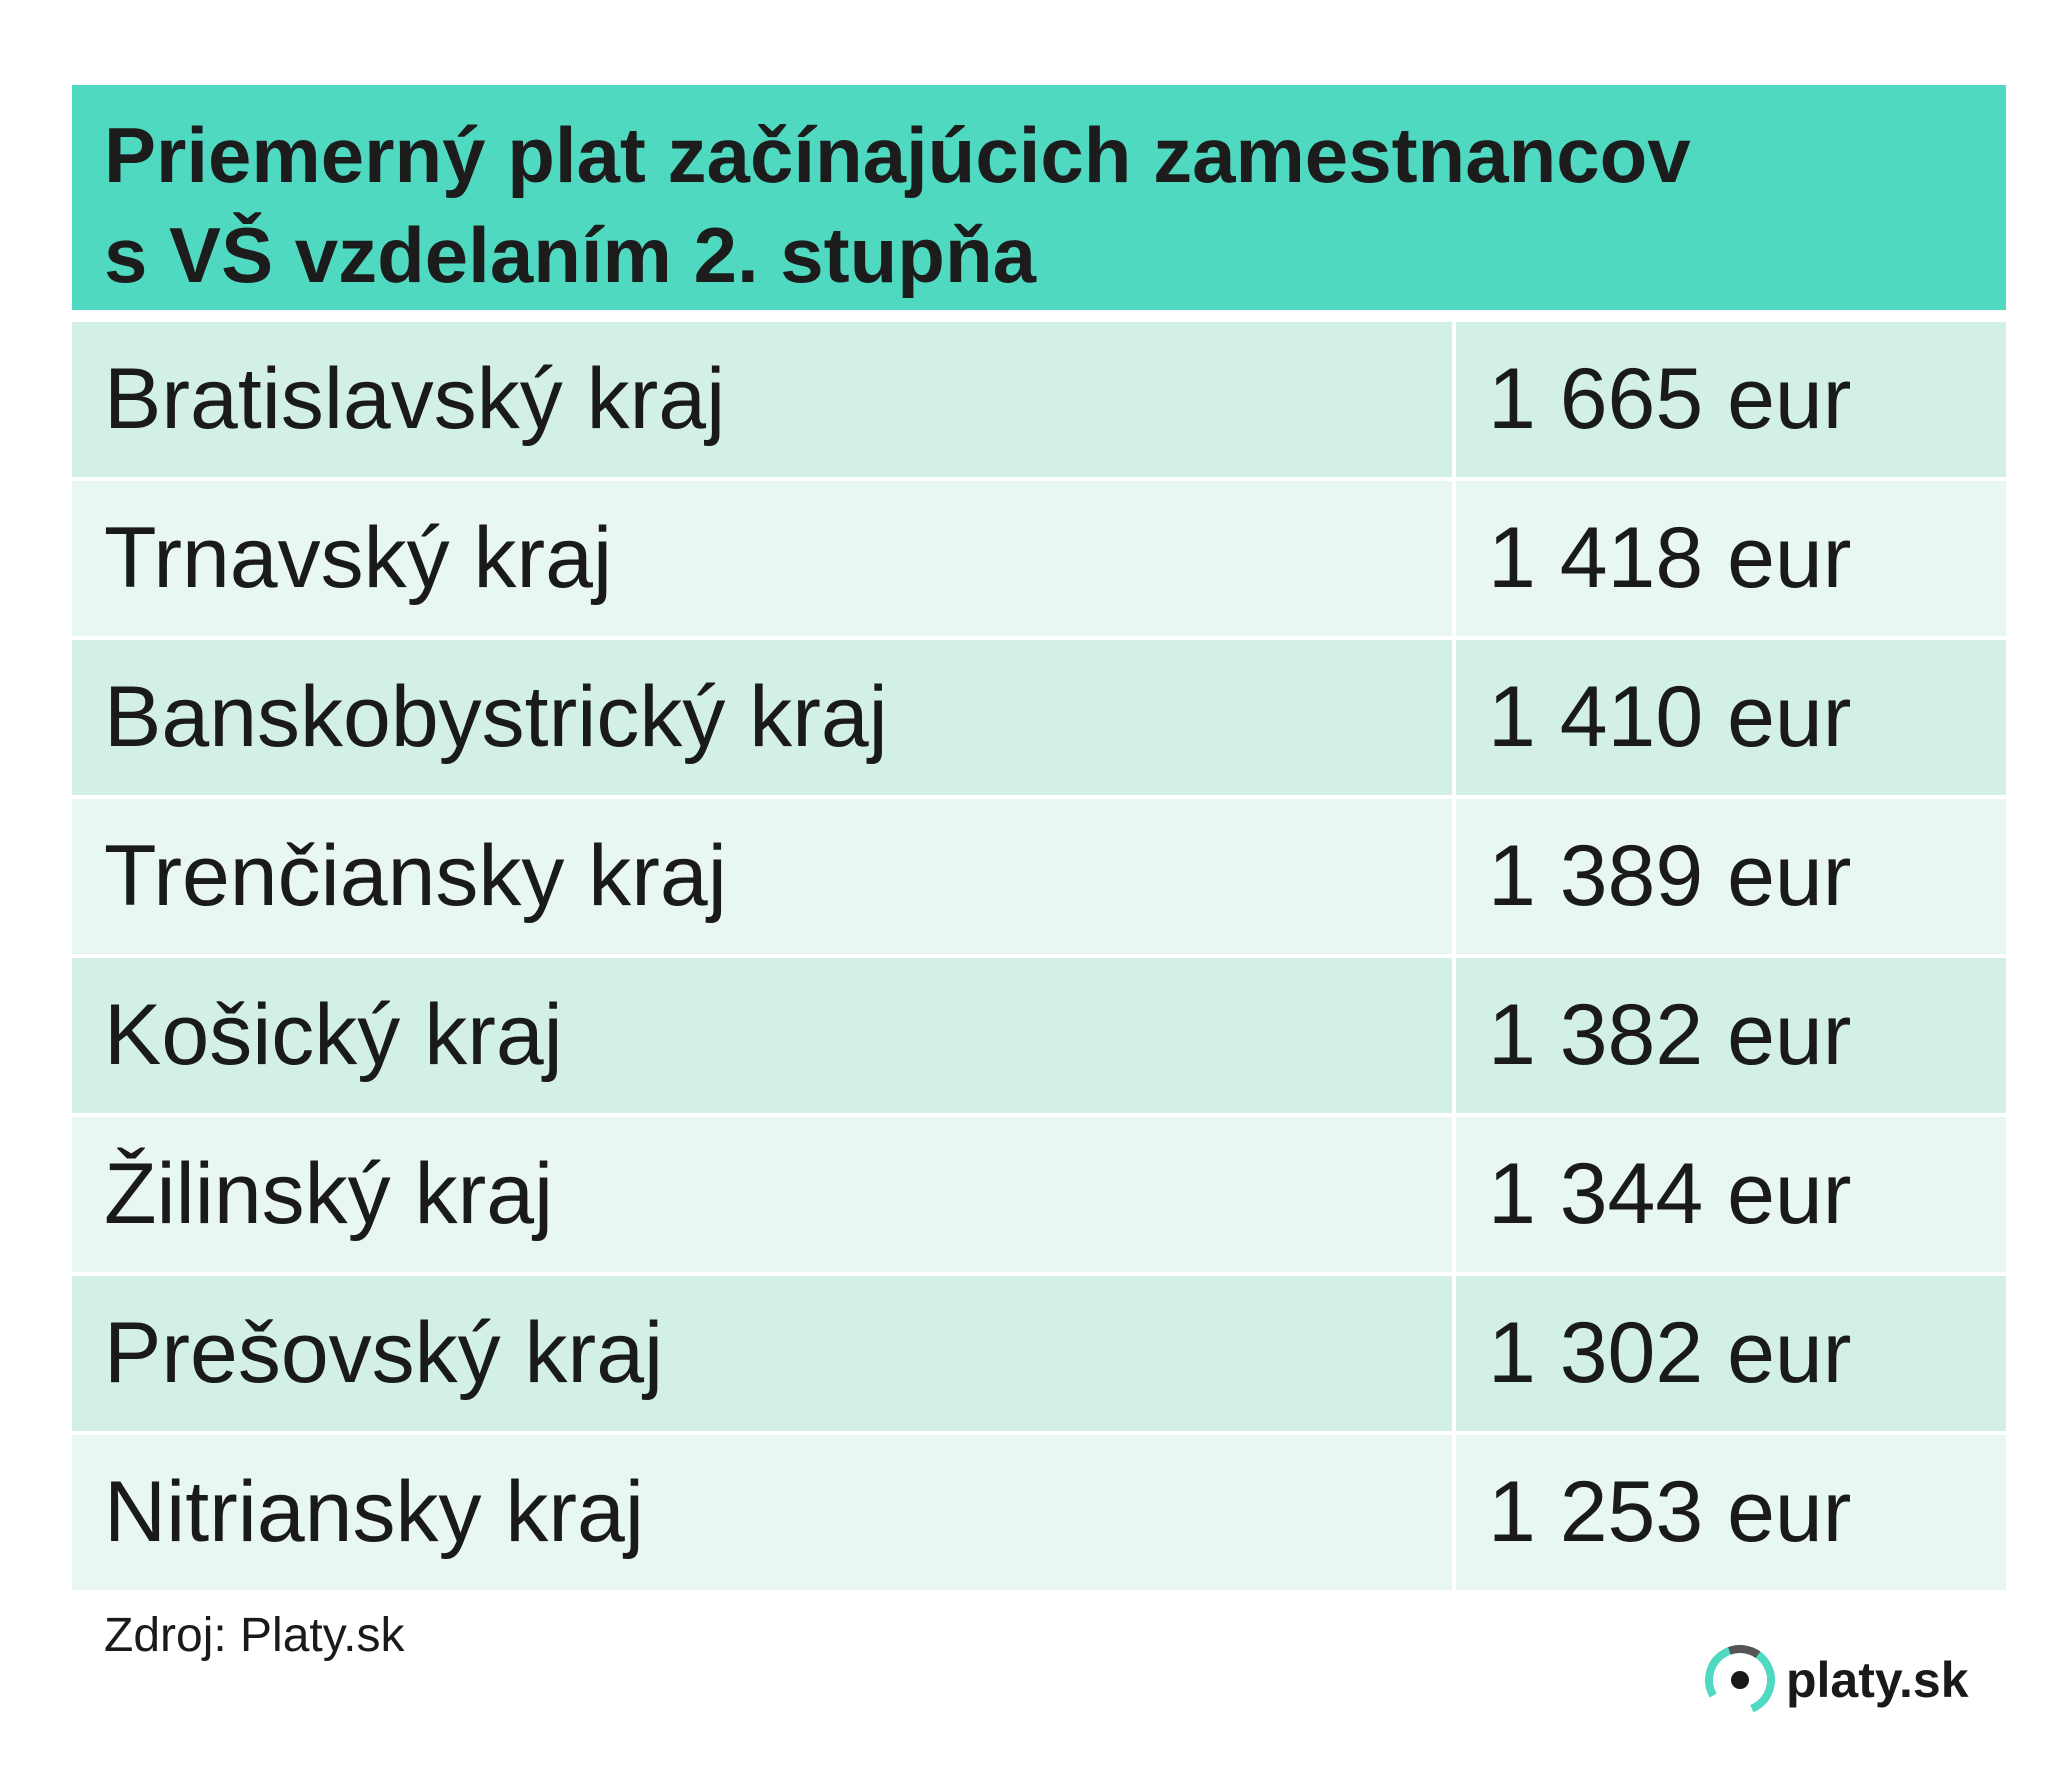 The image size is (2049, 1791). What do you see at coordinates (1731, 399) in the screenshot?
I see `salary-cell: 1 665 eur` at bounding box center [1731, 399].